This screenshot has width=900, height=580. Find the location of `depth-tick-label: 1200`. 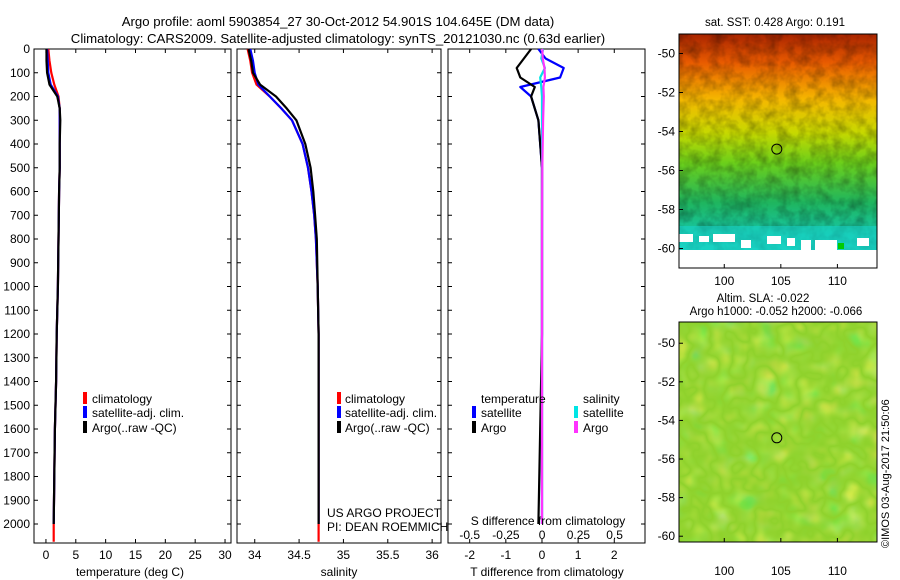

depth-tick-label: 1200 is located at coordinates (16, 334).